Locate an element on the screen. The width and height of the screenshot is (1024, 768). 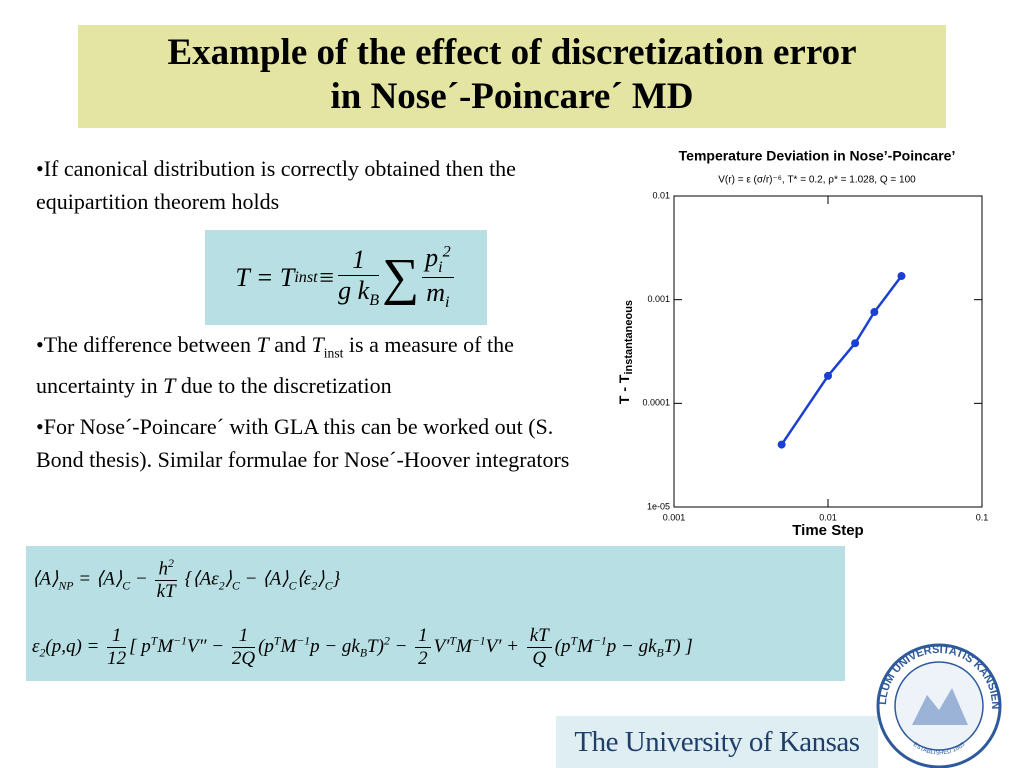
fraction: pi2 mi is located at coordinates (438, 277).